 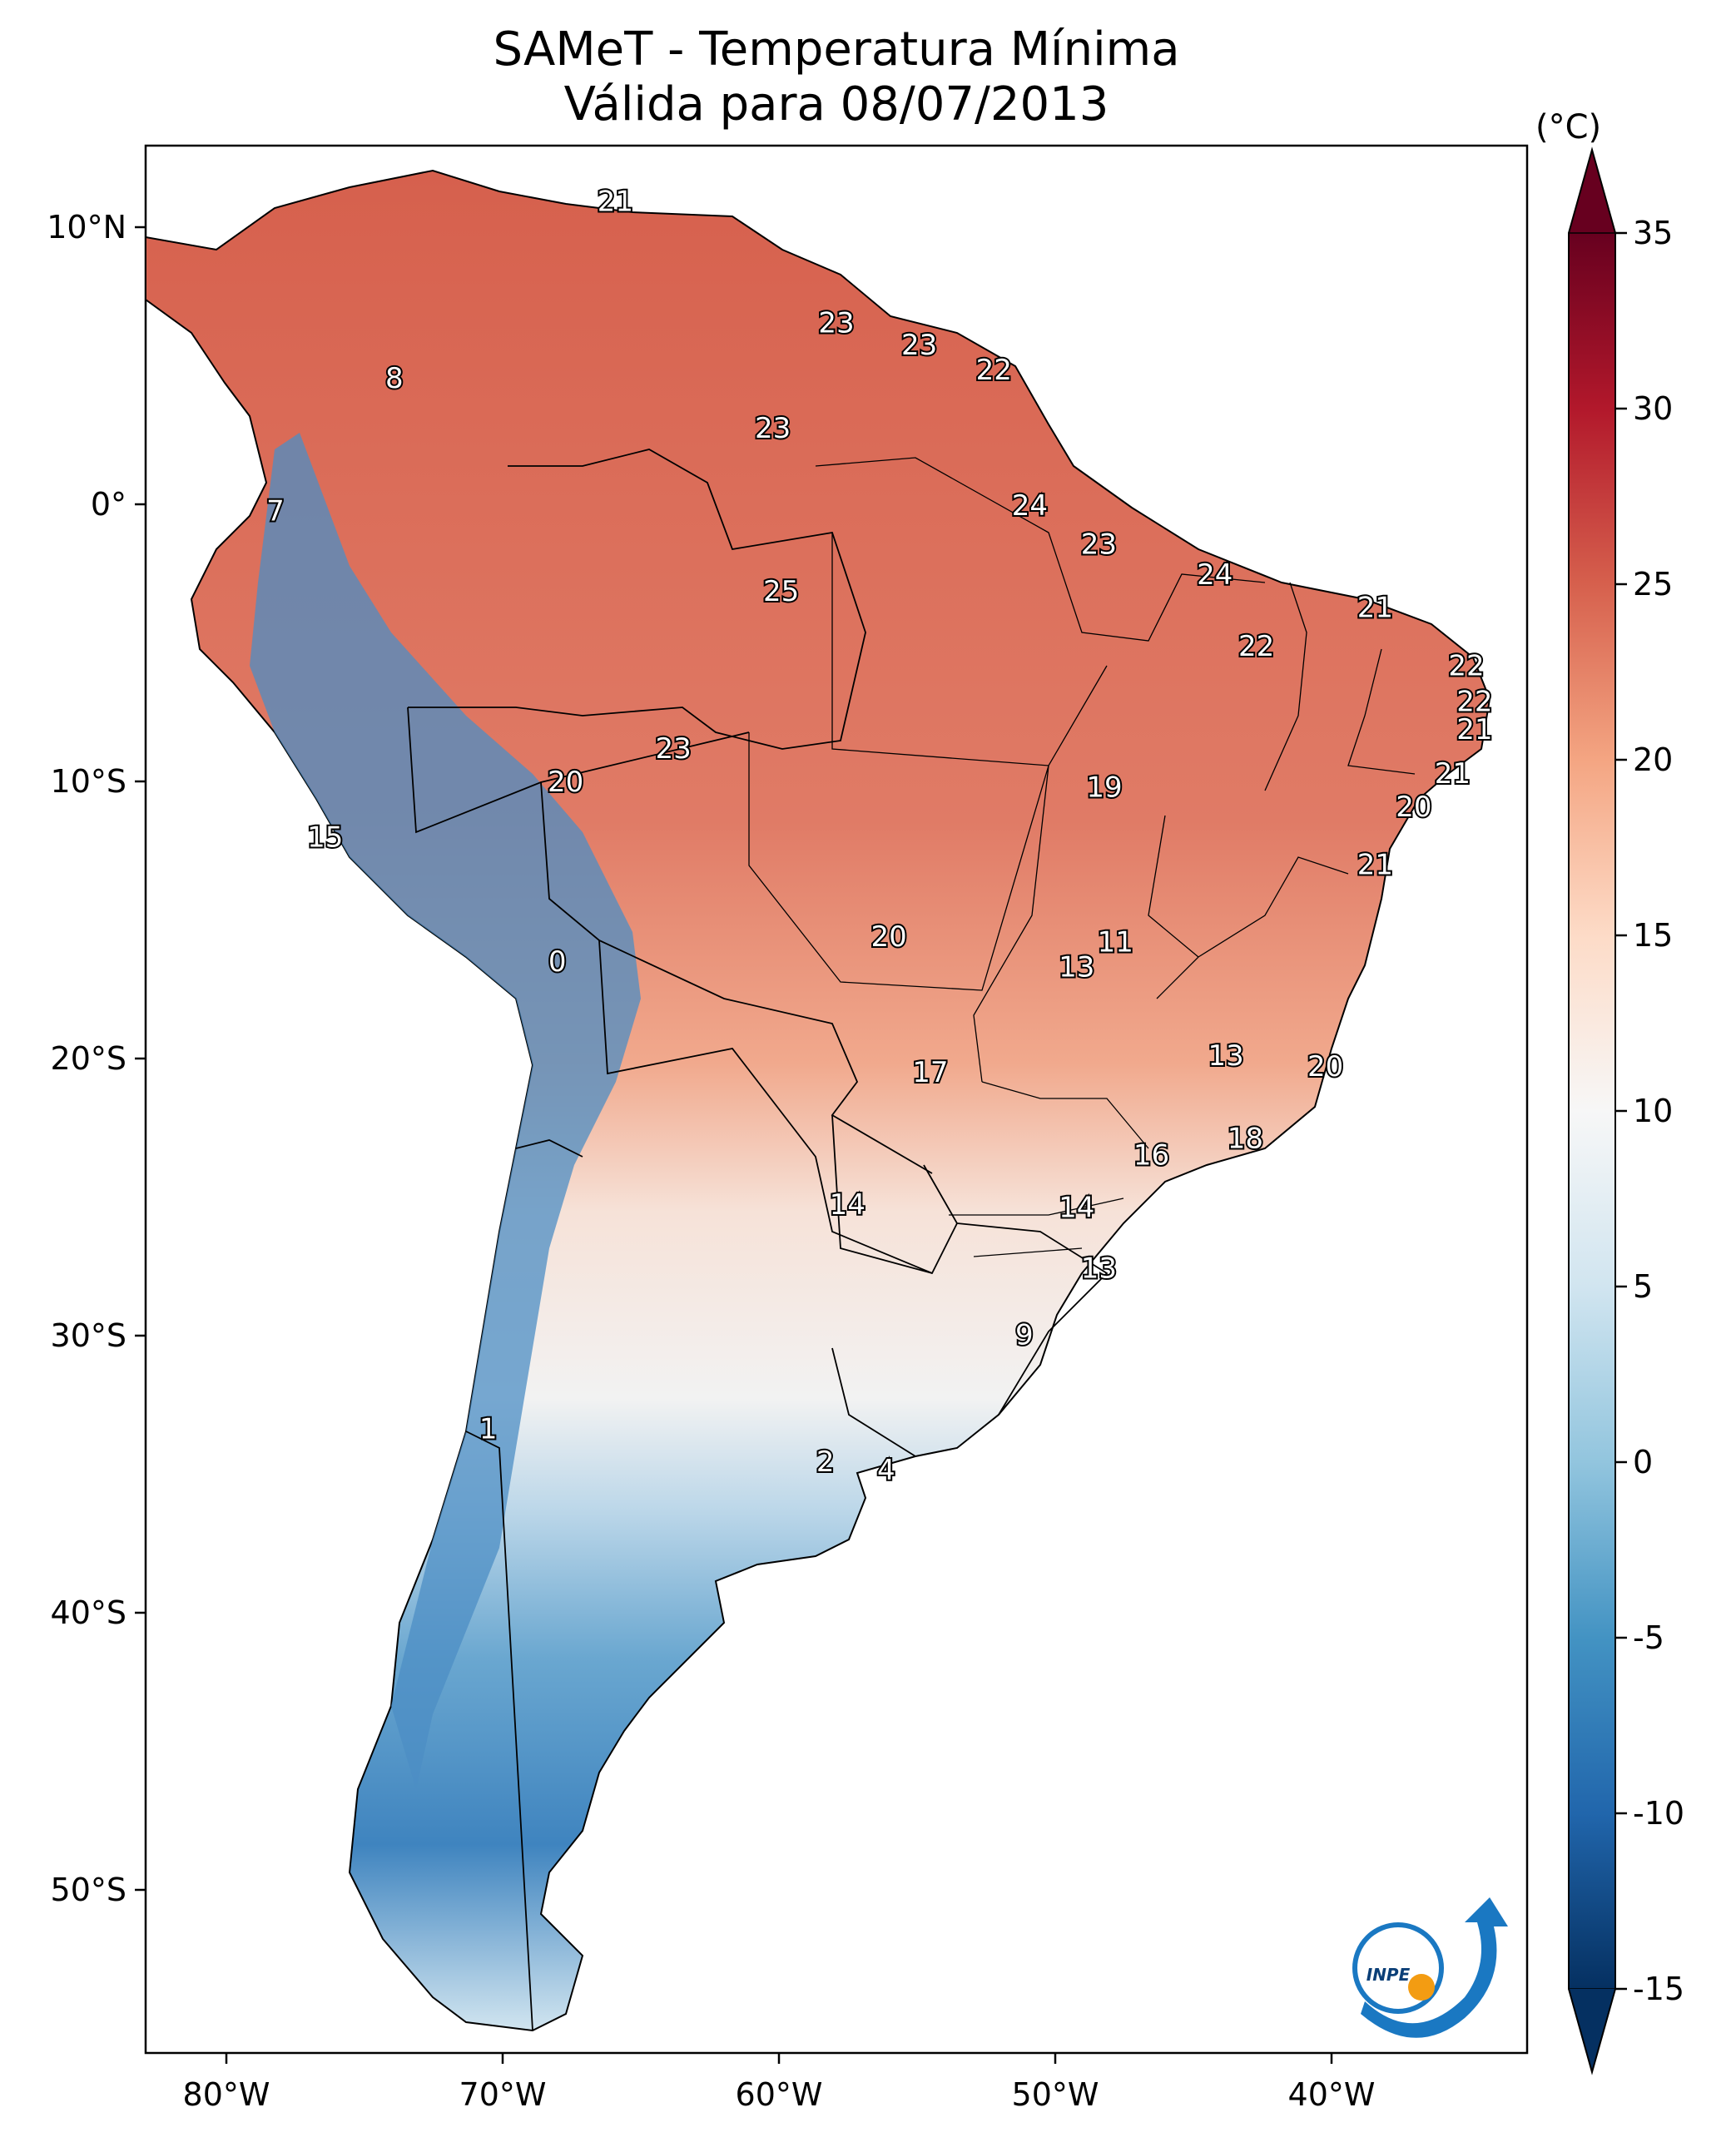 I want to click on colorbar-ticks: 35 30 25 20 15 10 5 0 -5 -10 -15, so click(x=1649, y=1111).